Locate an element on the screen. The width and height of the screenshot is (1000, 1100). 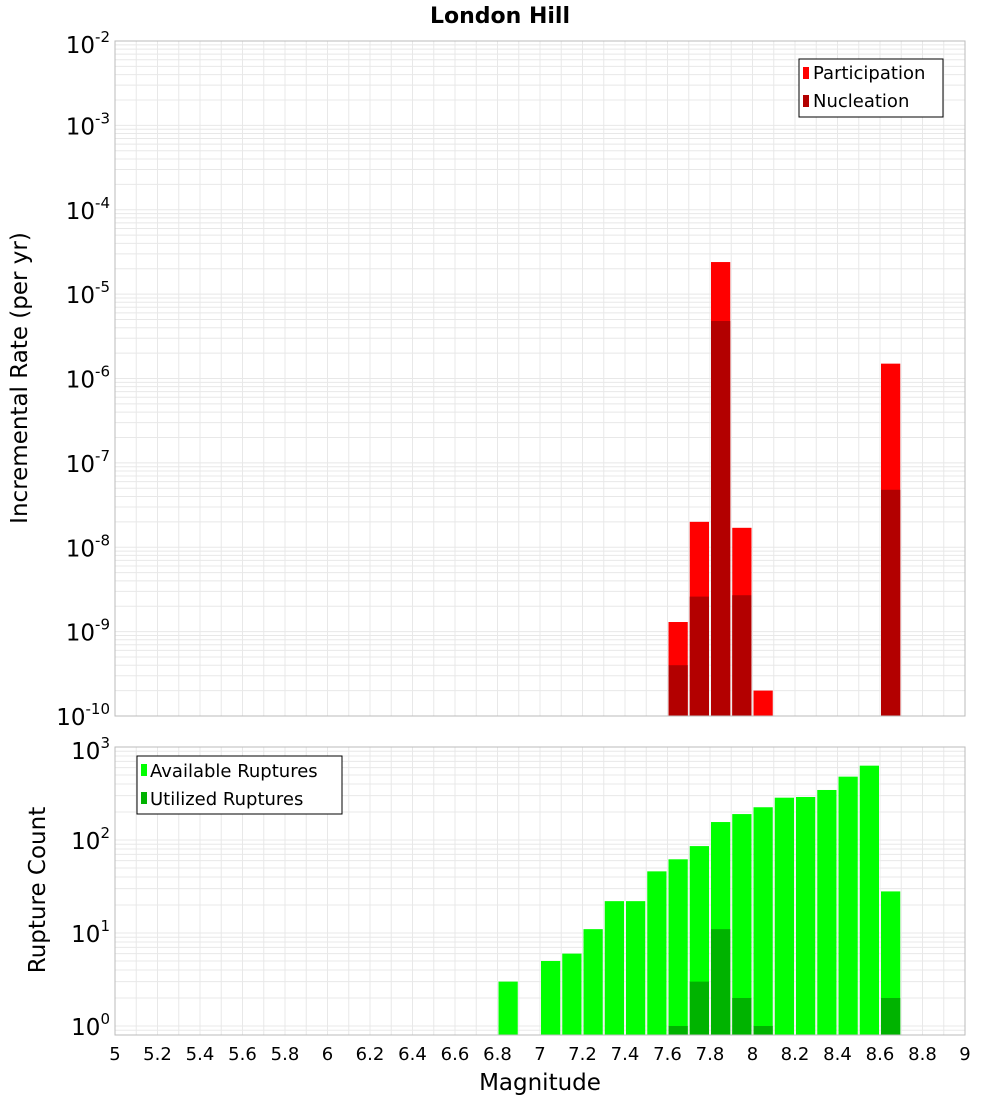
x-tick-label: 6 is located at coordinates (327, 1054).